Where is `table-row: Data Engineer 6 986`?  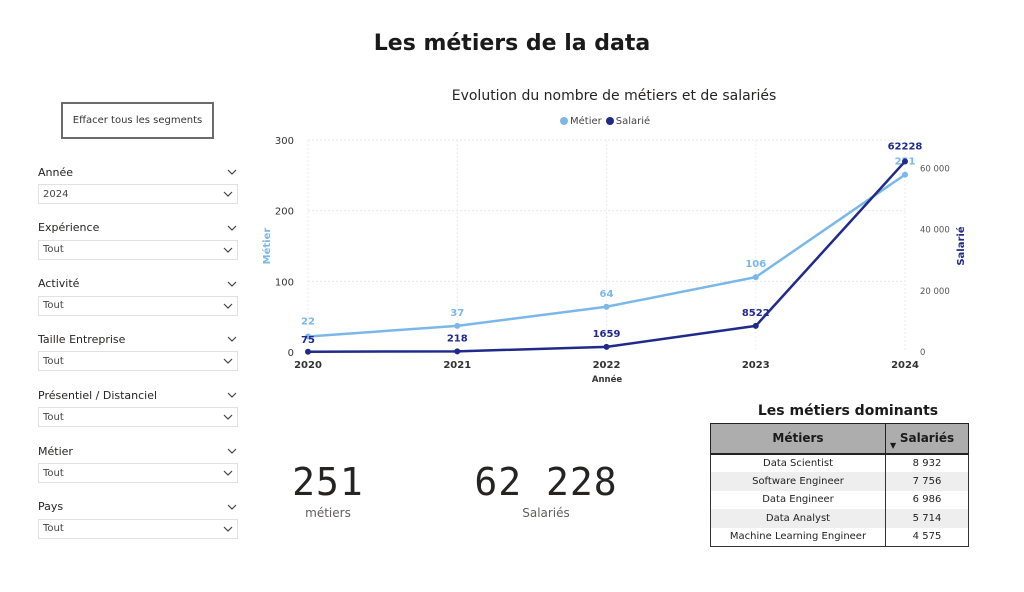 table-row: Data Engineer 6 986 is located at coordinates (839, 499).